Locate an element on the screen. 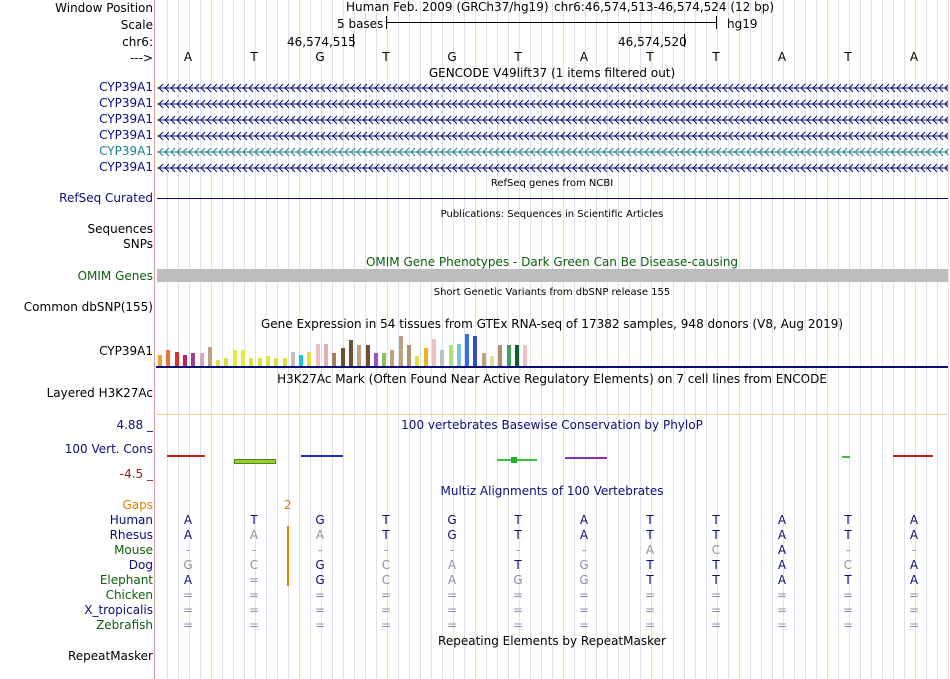  omim-gene-bar is located at coordinates (552, 275).